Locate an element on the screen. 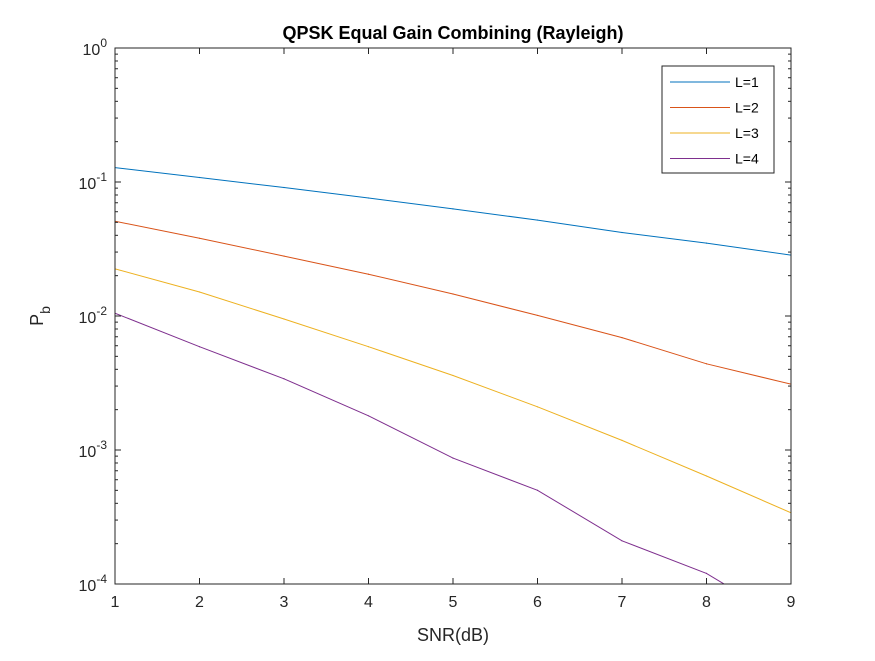  y-tick-label-exponent: -4 is located at coordinates (101, 579).